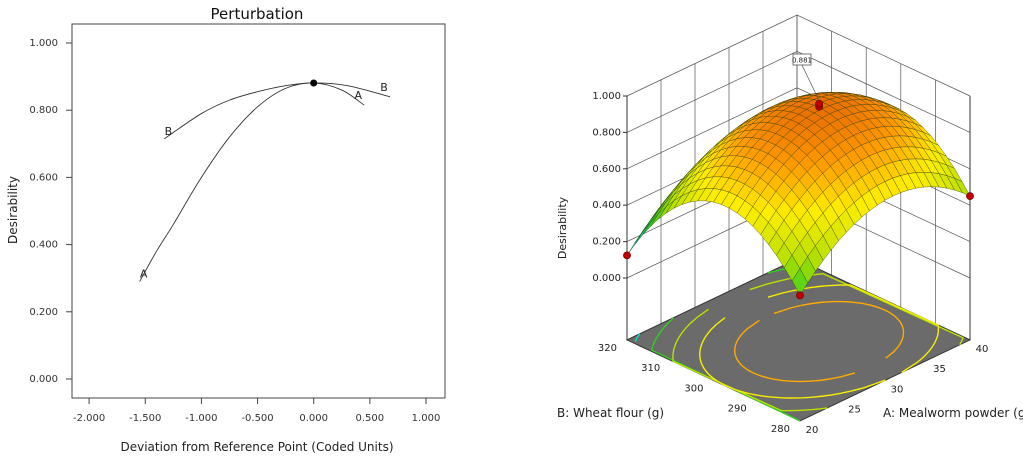 This screenshot has width=1023, height=461. What do you see at coordinates (43, 312) in the screenshot?
I see `y-tick-label: 0.200` at bounding box center [43, 312].